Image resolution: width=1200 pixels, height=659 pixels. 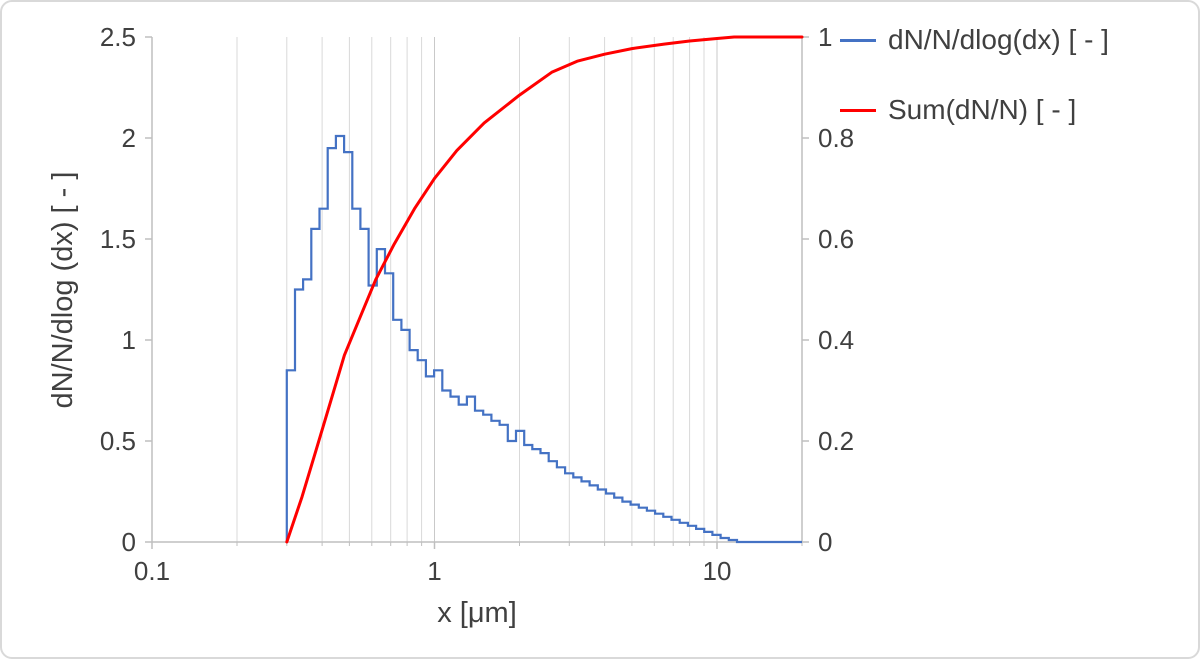 I want to click on legend-item-cumulative: Sum(dN/N) [ - ], so click(x=974, y=110).